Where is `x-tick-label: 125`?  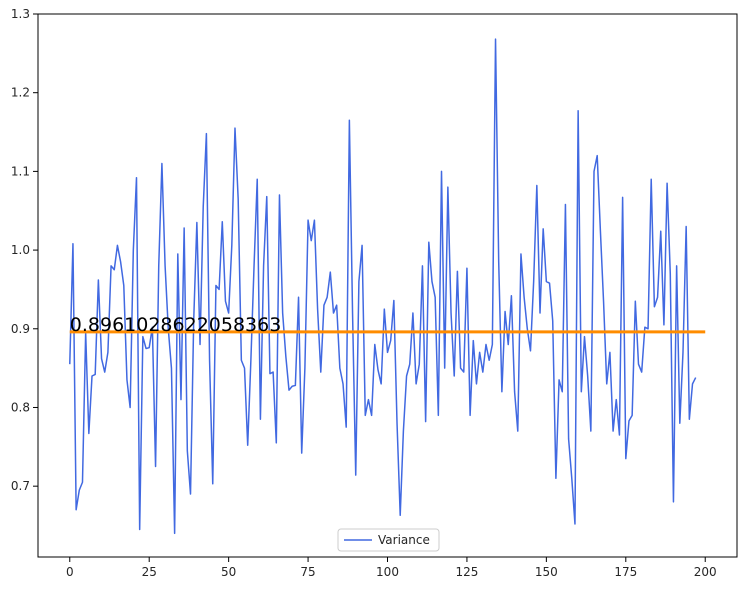
x-tick-label: 125 is located at coordinates (466, 572).